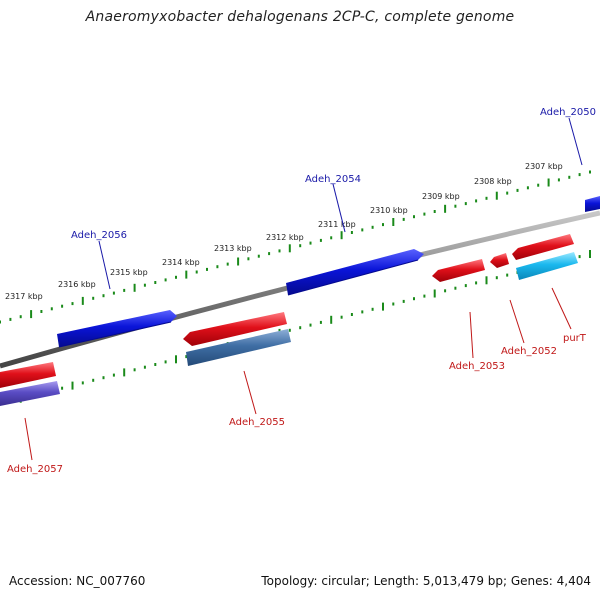 Image resolution: width=600 pixels, height=600 pixels. What do you see at coordinates (441, 196) in the screenshot?
I see `scale-label-2309: 2309 kbp` at bounding box center [441, 196].